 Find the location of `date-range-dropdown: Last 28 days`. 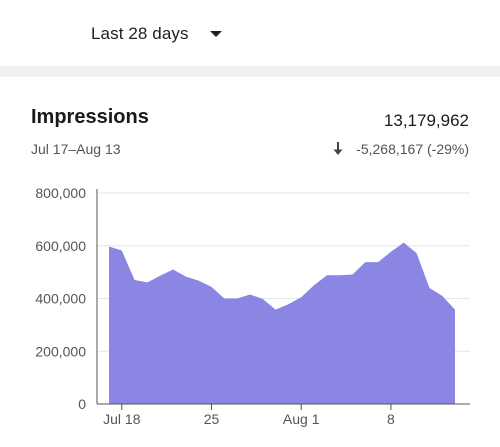

date-range-dropdown: Last 28 days is located at coordinates (156, 34).